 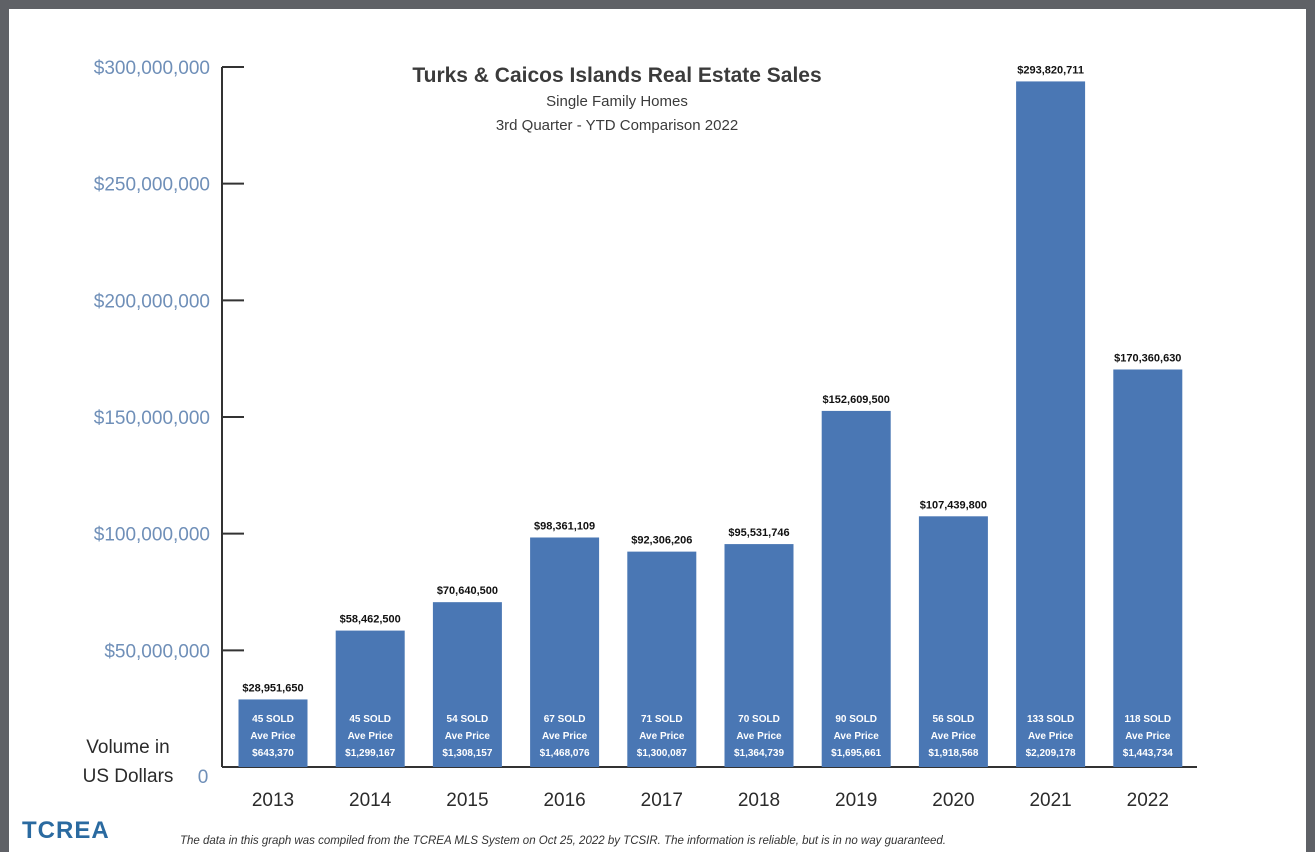 What do you see at coordinates (1148, 800) in the screenshot?
I see `x-tick-label: 2022` at bounding box center [1148, 800].